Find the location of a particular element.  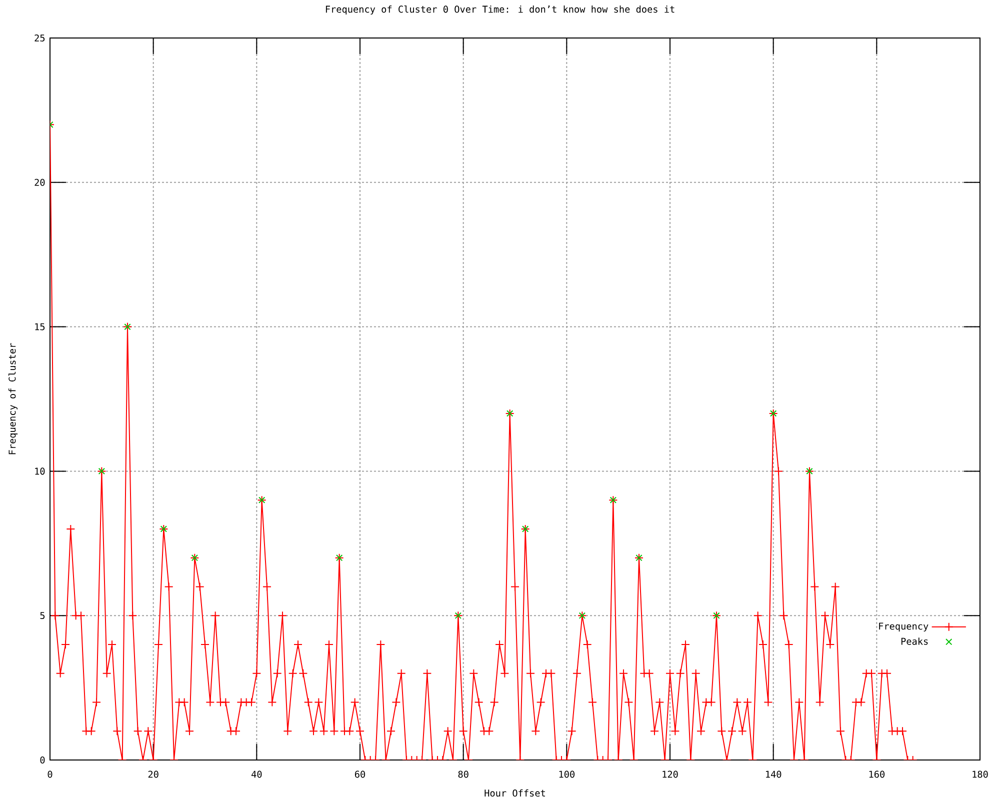

legend-label: Peaks is located at coordinates (914, 641).